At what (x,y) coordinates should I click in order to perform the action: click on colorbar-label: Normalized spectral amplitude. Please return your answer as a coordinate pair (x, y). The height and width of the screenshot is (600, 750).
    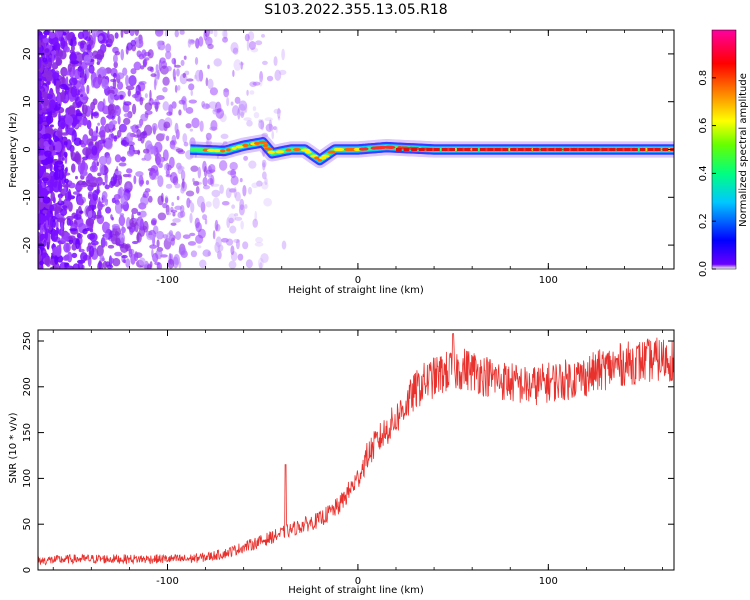
    Looking at the image, I should click on (743, 150).